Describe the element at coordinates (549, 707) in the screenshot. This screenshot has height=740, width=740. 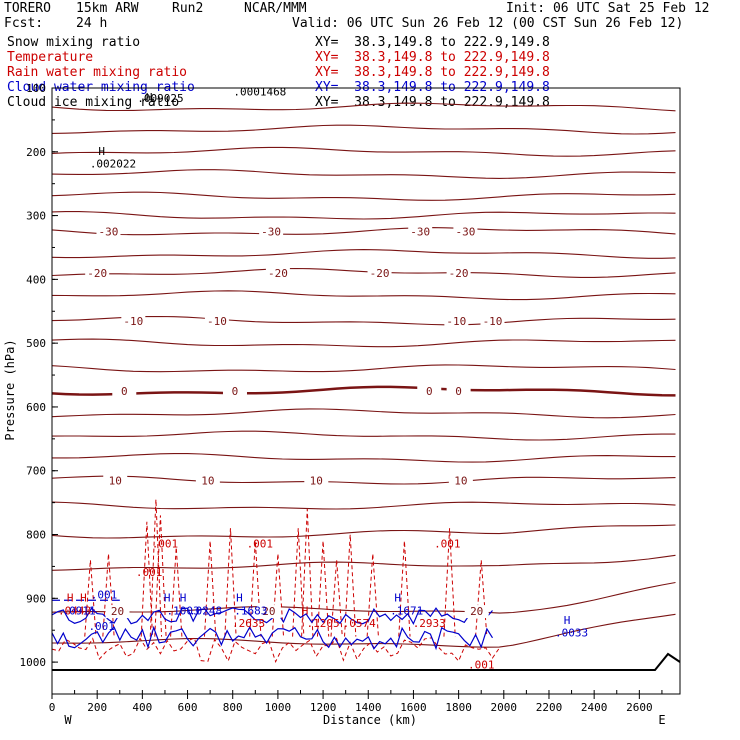
I see `x-tick-label: 2200` at that location.